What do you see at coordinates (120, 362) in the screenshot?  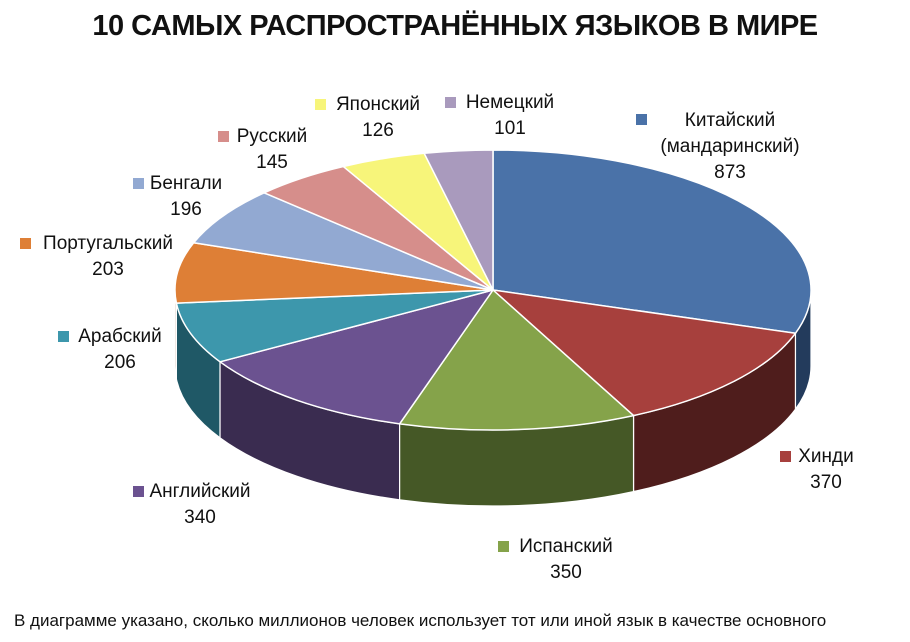 I see `slice-value-label: 206` at bounding box center [120, 362].